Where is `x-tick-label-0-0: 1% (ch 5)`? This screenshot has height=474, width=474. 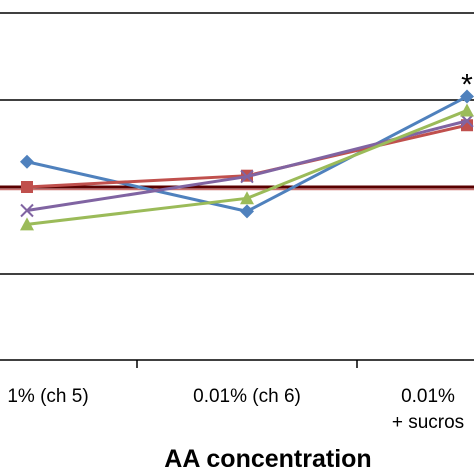 x-tick-label-0-0: 1% (ch 5) is located at coordinates (47, 396).